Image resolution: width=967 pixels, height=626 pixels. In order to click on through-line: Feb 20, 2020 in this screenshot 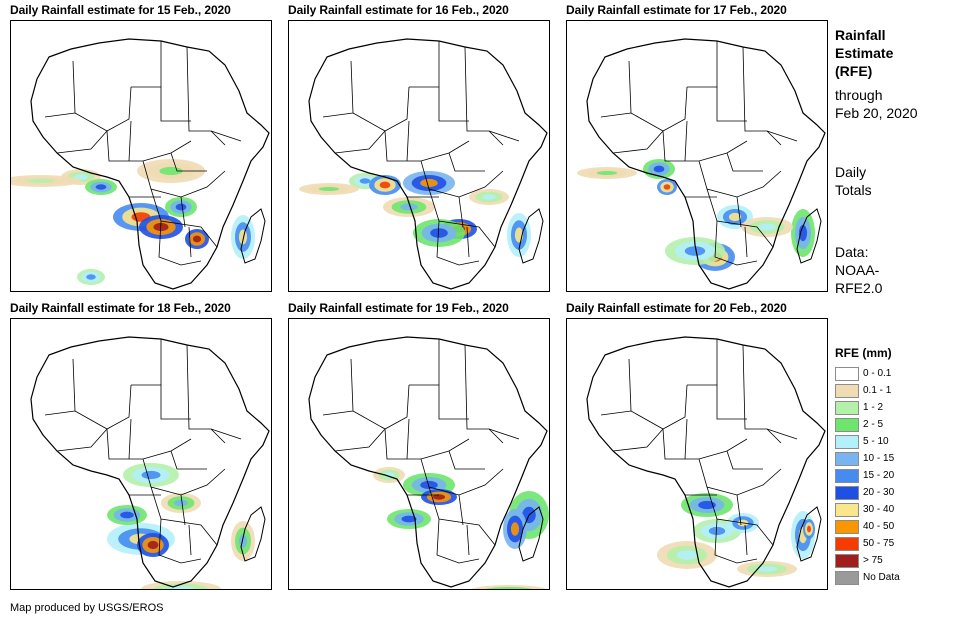, I will do `click(876, 113)`.